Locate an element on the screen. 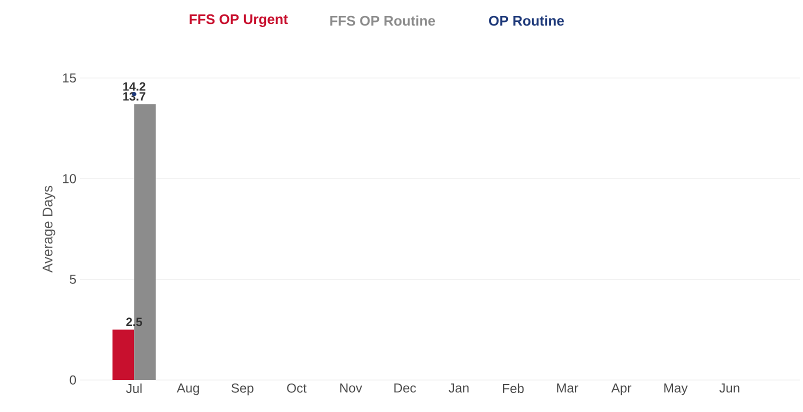 The height and width of the screenshot is (412, 803). y-tick-label: 0 is located at coordinates (73, 380).